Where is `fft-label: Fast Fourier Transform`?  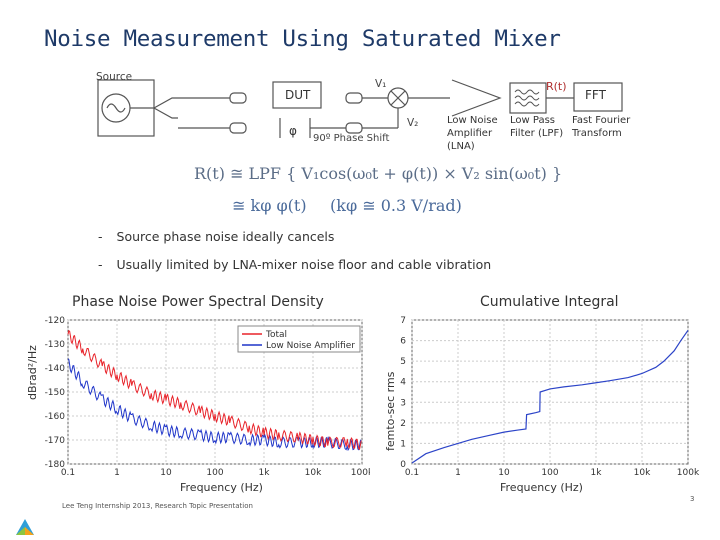
fft-label: Fast Fourier Transform is located at coordinates (601, 127).